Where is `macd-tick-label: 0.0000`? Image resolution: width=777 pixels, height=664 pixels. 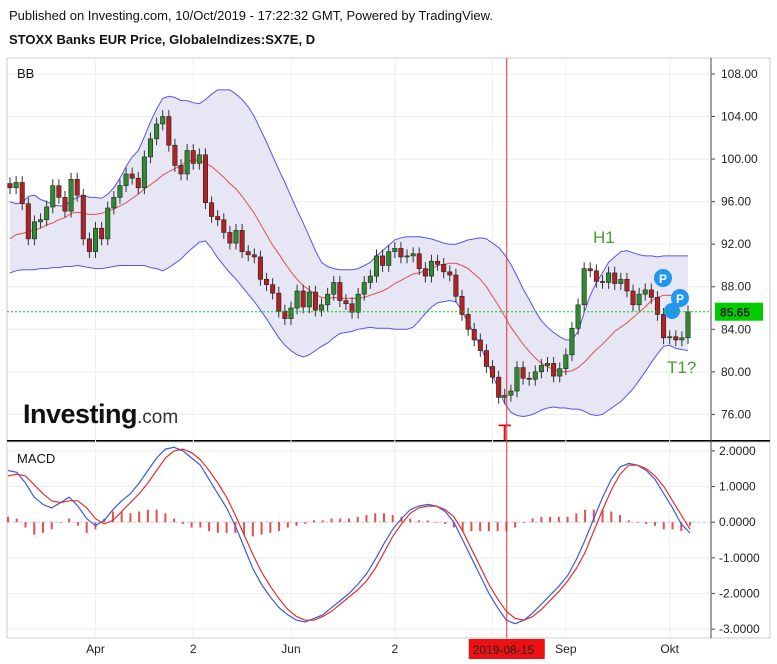
macd-tick-label: 0.0000 is located at coordinates (737, 522).